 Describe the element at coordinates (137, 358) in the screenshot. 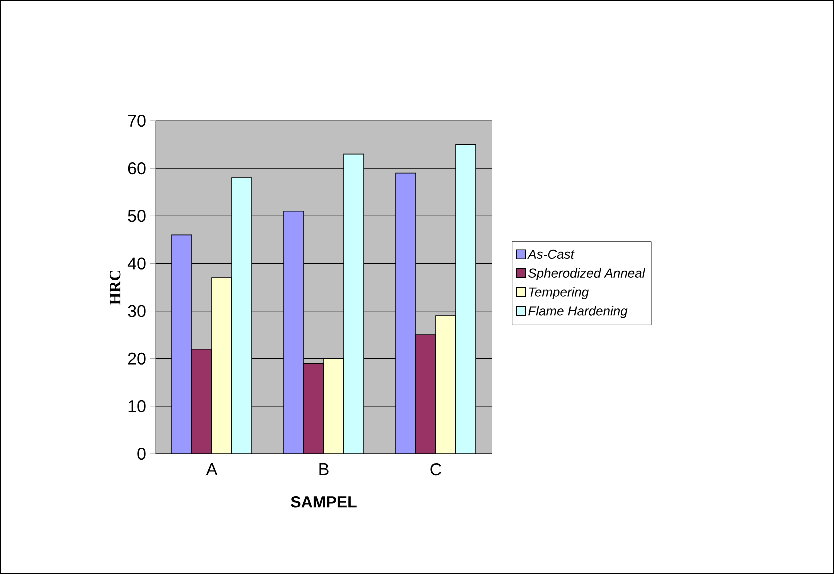

I see `y-tick-label: 20` at that location.